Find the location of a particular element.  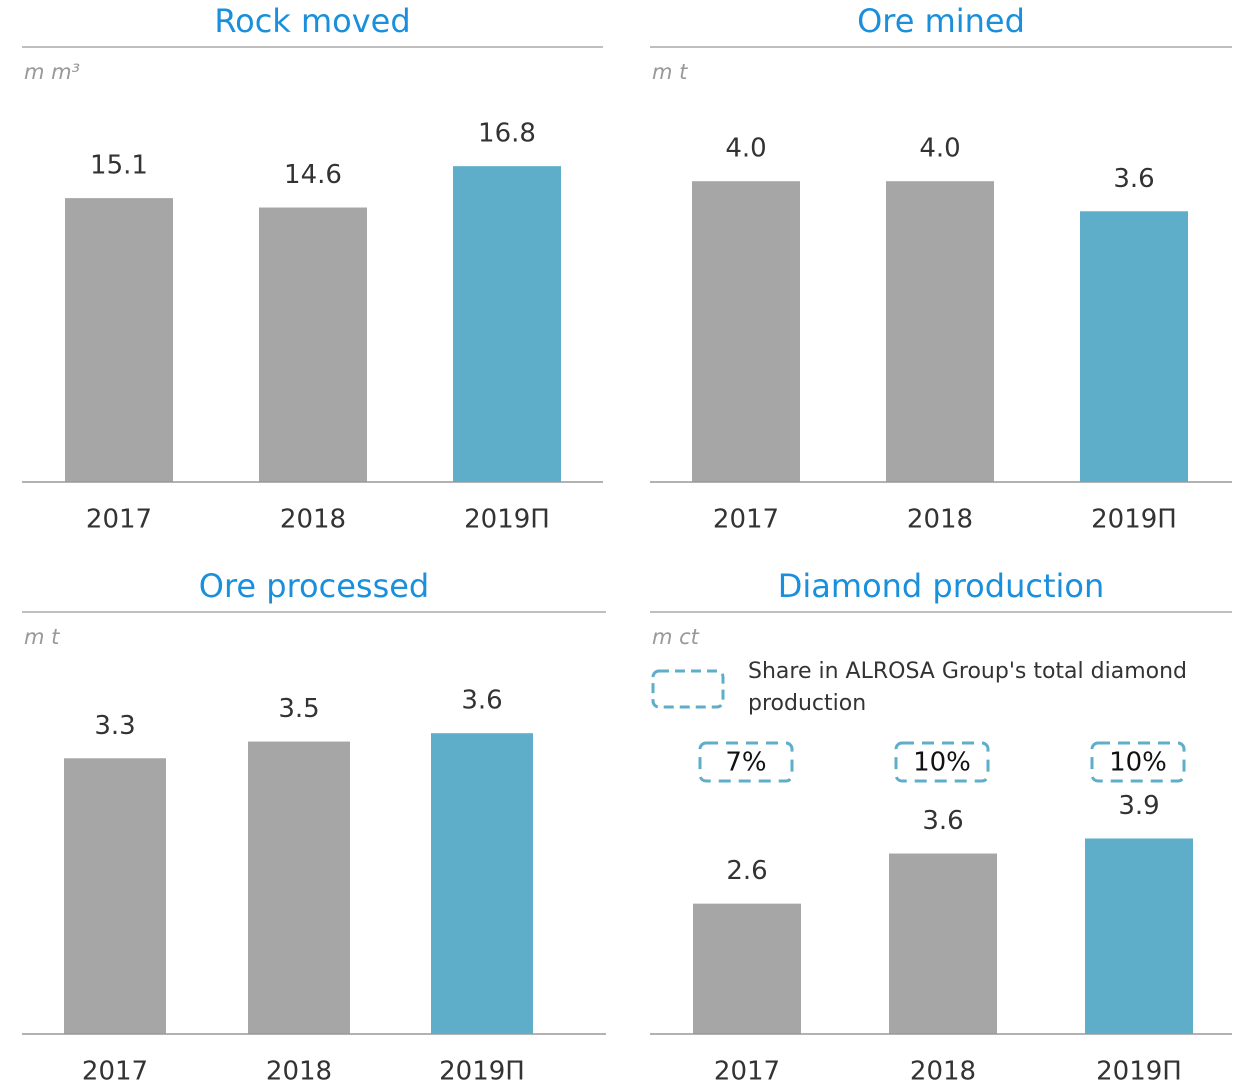

value-label: 3.5 is located at coordinates (298, 709).